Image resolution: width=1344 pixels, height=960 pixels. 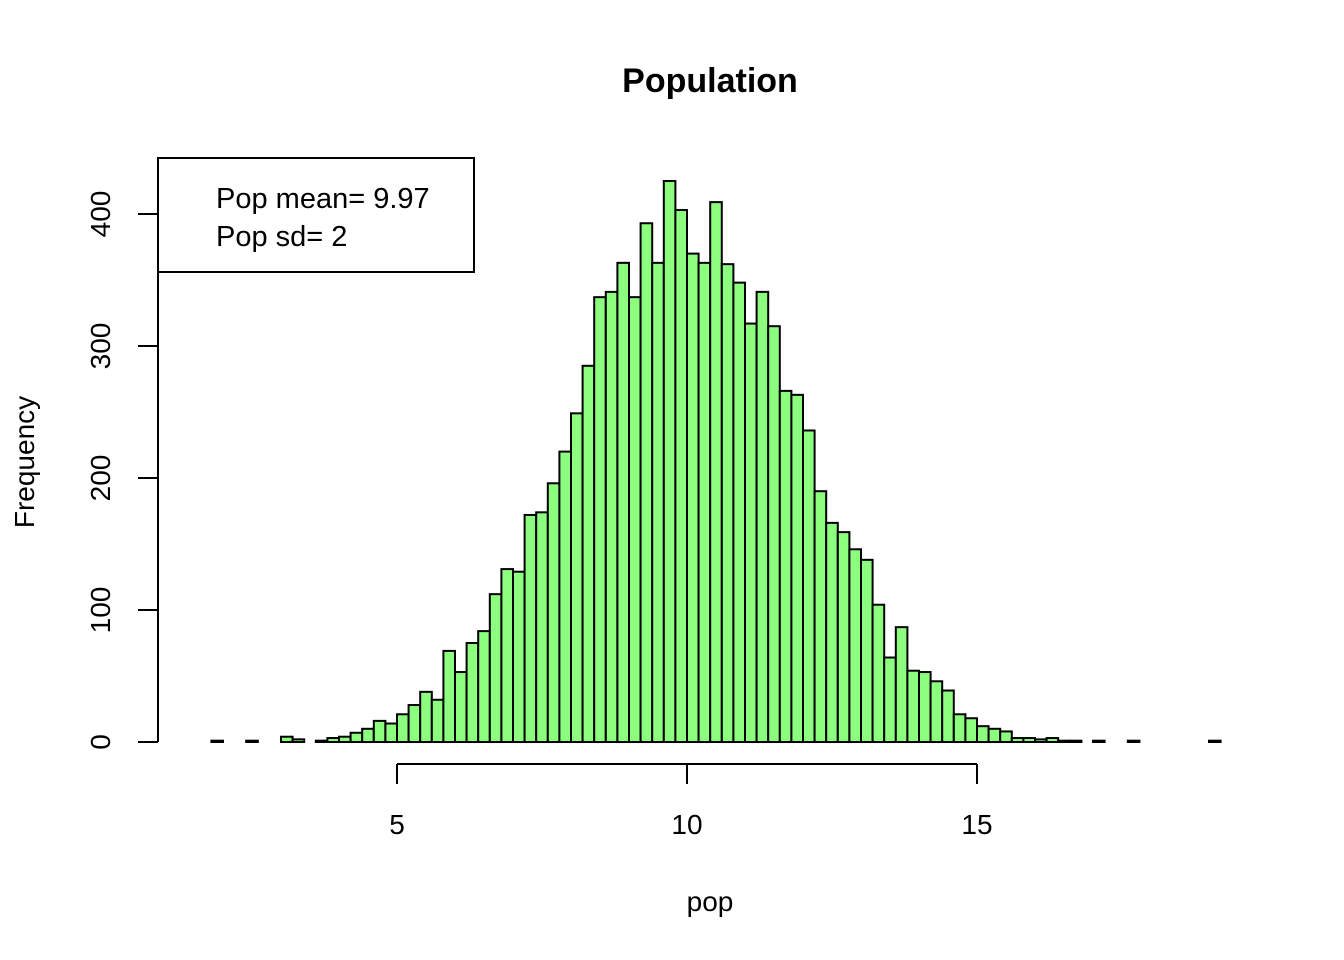 What do you see at coordinates (686, 824) in the screenshot?
I see `x-tick-label: 10` at bounding box center [686, 824].